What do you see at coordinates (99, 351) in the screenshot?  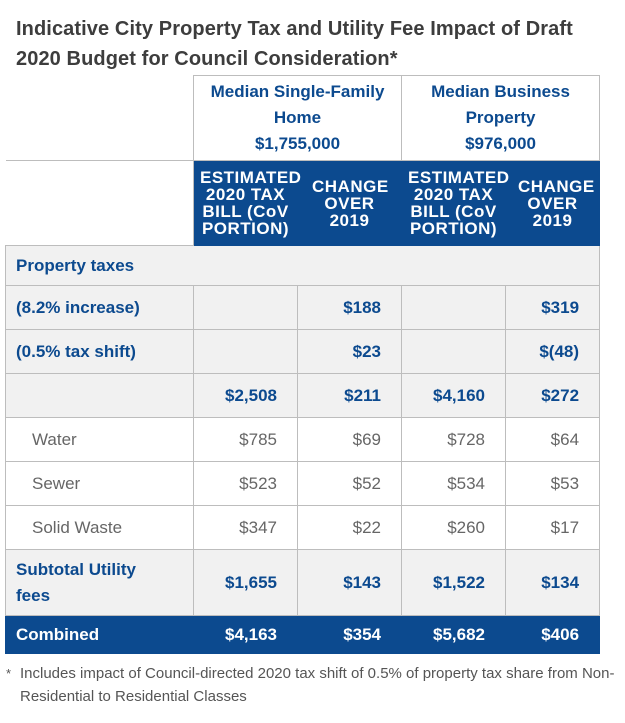 I see `shift-label: (0.5% tax shift)` at bounding box center [99, 351].